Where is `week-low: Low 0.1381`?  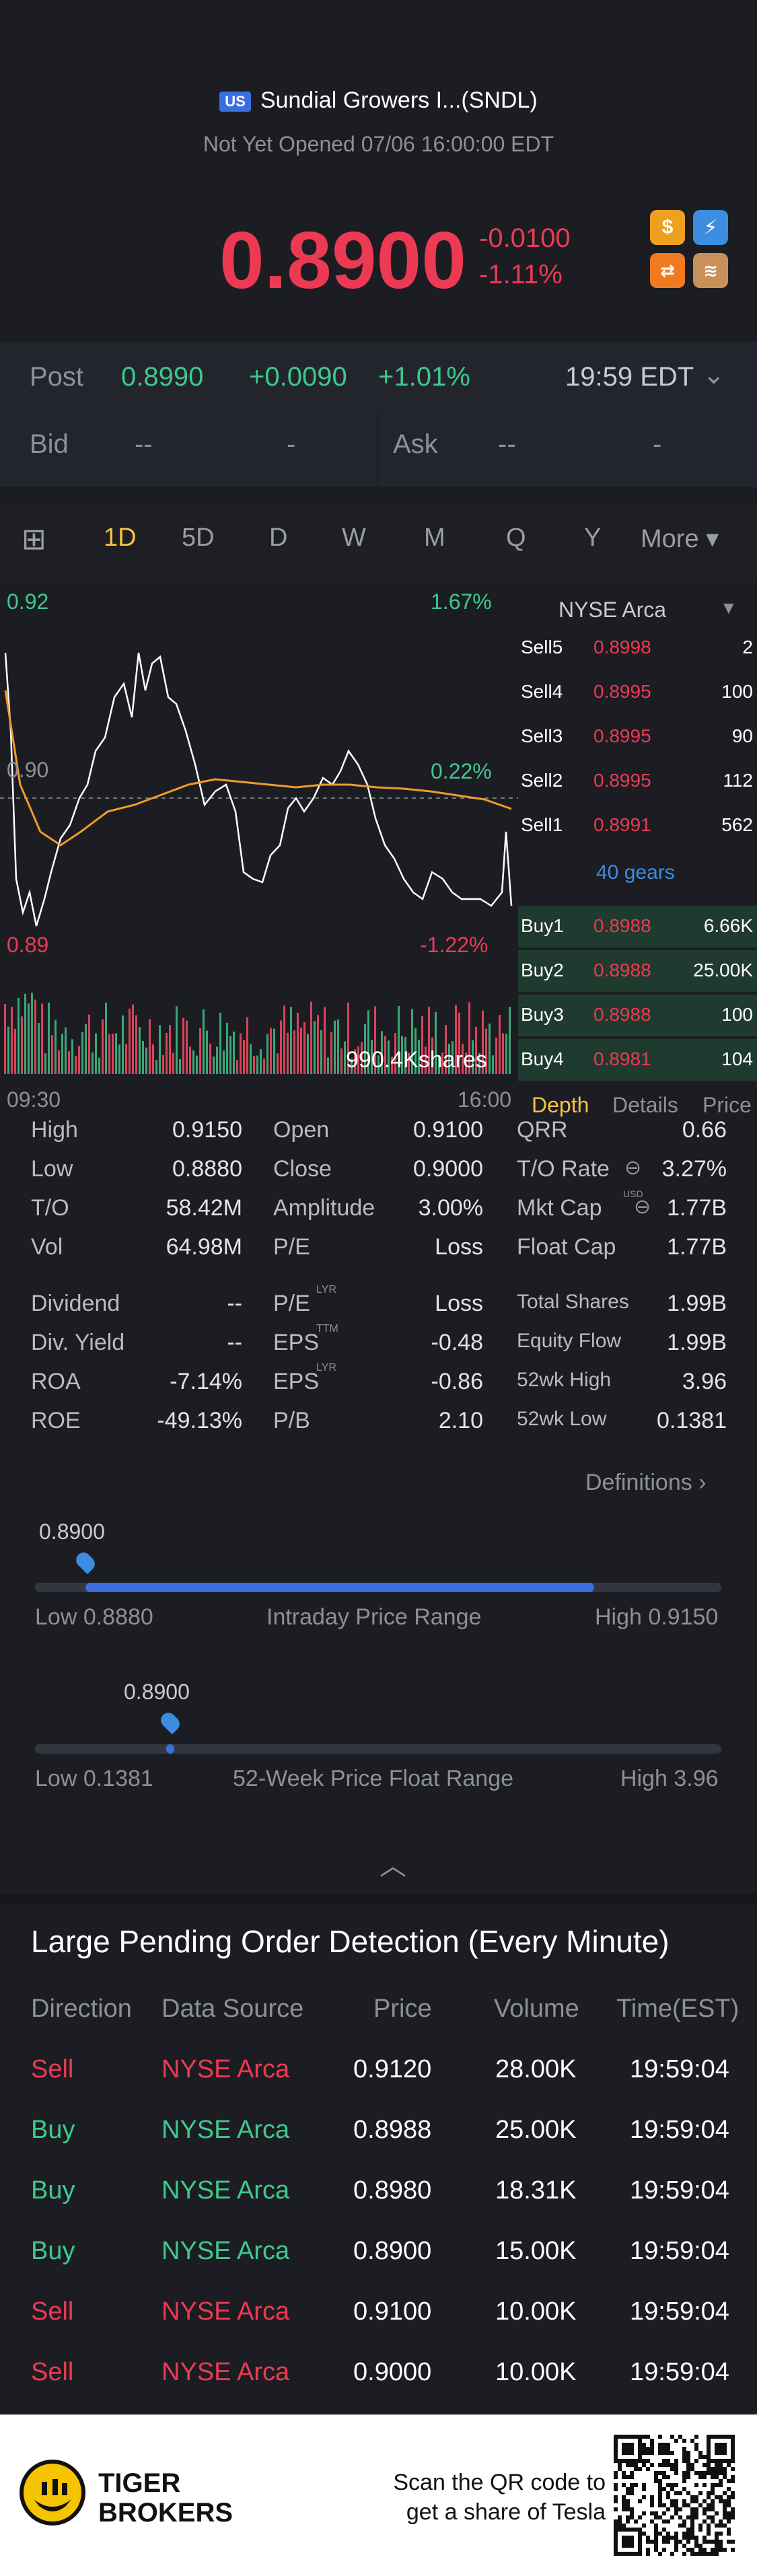 week-low: Low 0.1381 is located at coordinates (94, 1778).